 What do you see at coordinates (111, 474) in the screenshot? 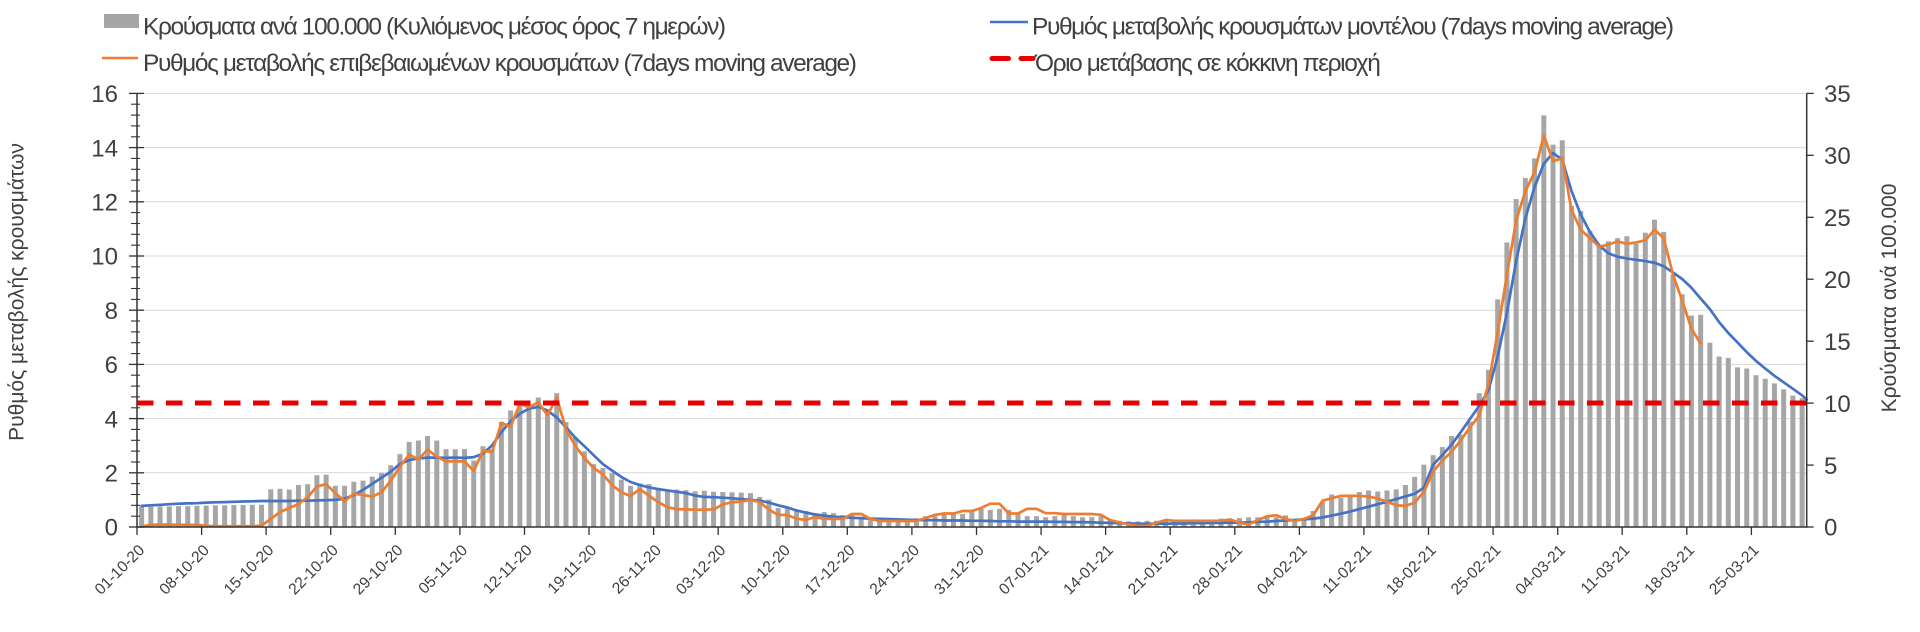
I see `svg-text: 2` at bounding box center [111, 474].